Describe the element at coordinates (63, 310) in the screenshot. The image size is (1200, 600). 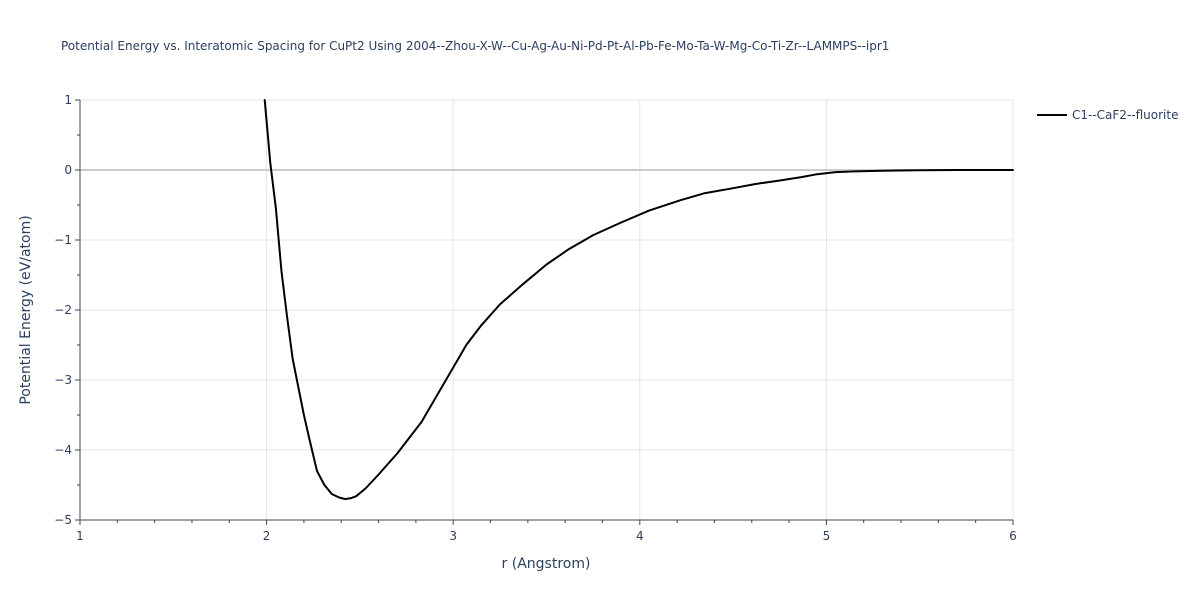
I see `y-tick-label: −2` at that location.